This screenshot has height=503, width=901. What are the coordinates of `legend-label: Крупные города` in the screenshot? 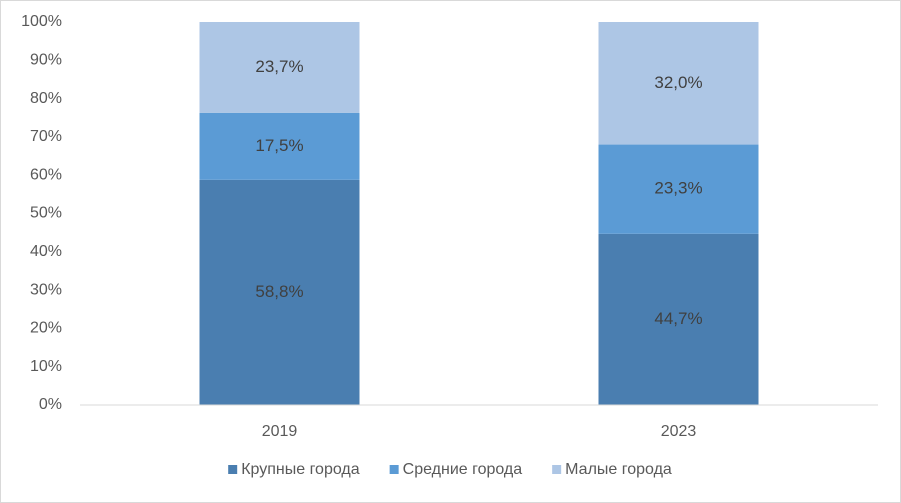 It's located at (300, 469).